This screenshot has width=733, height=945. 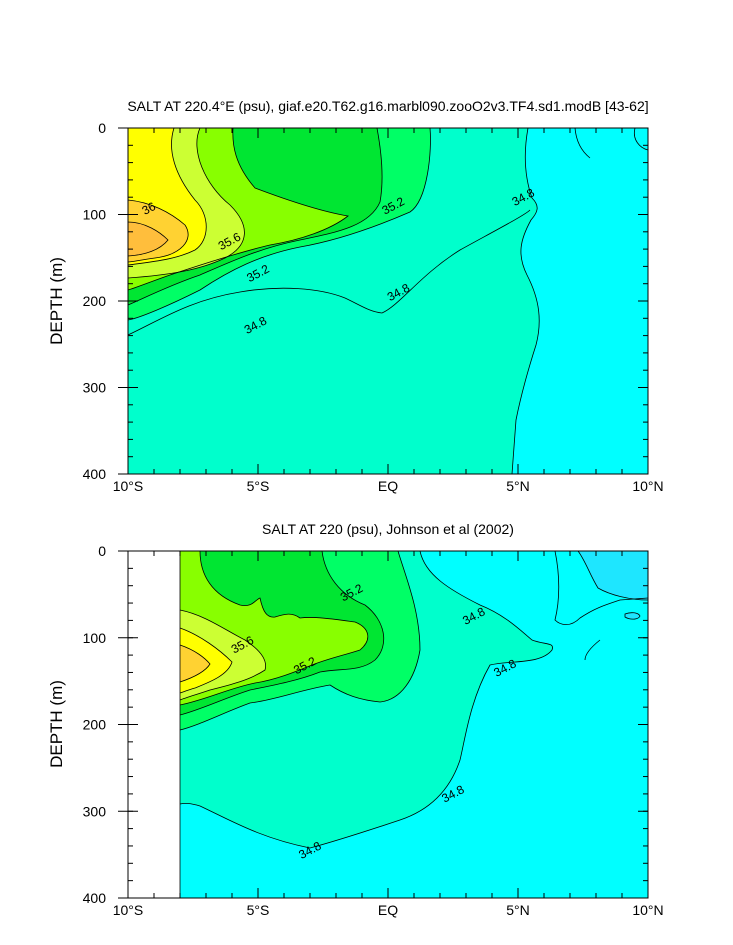 What do you see at coordinates (613, 575) in the screenshot?
I see `band-34.4` at bounding box center [613, 575].